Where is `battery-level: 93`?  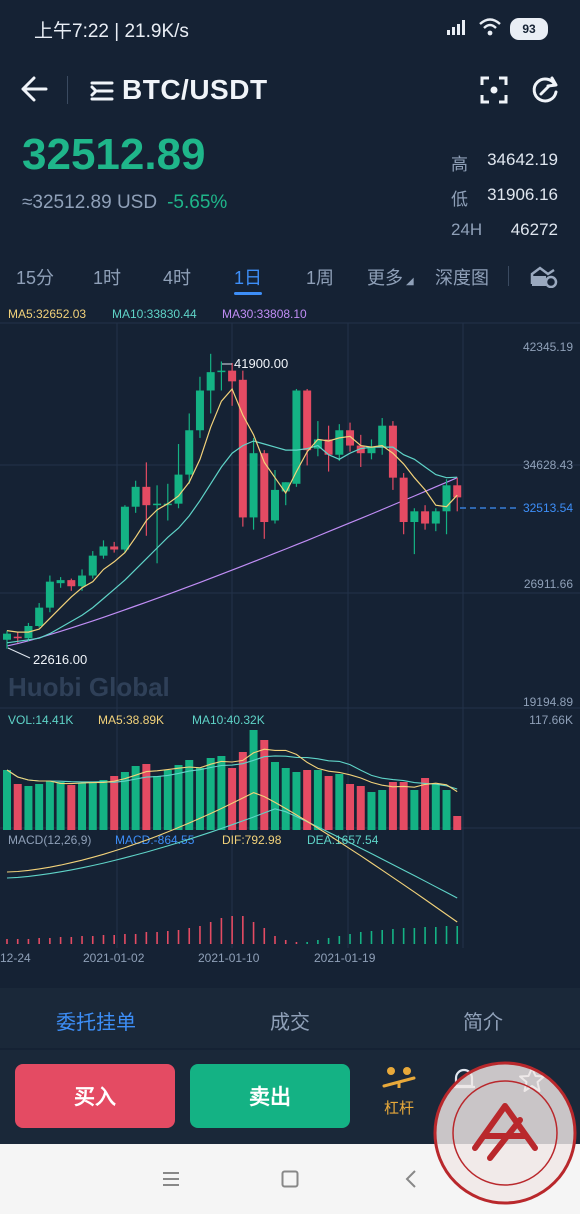 battery-level: 93 is located at coordinates (529, 29).